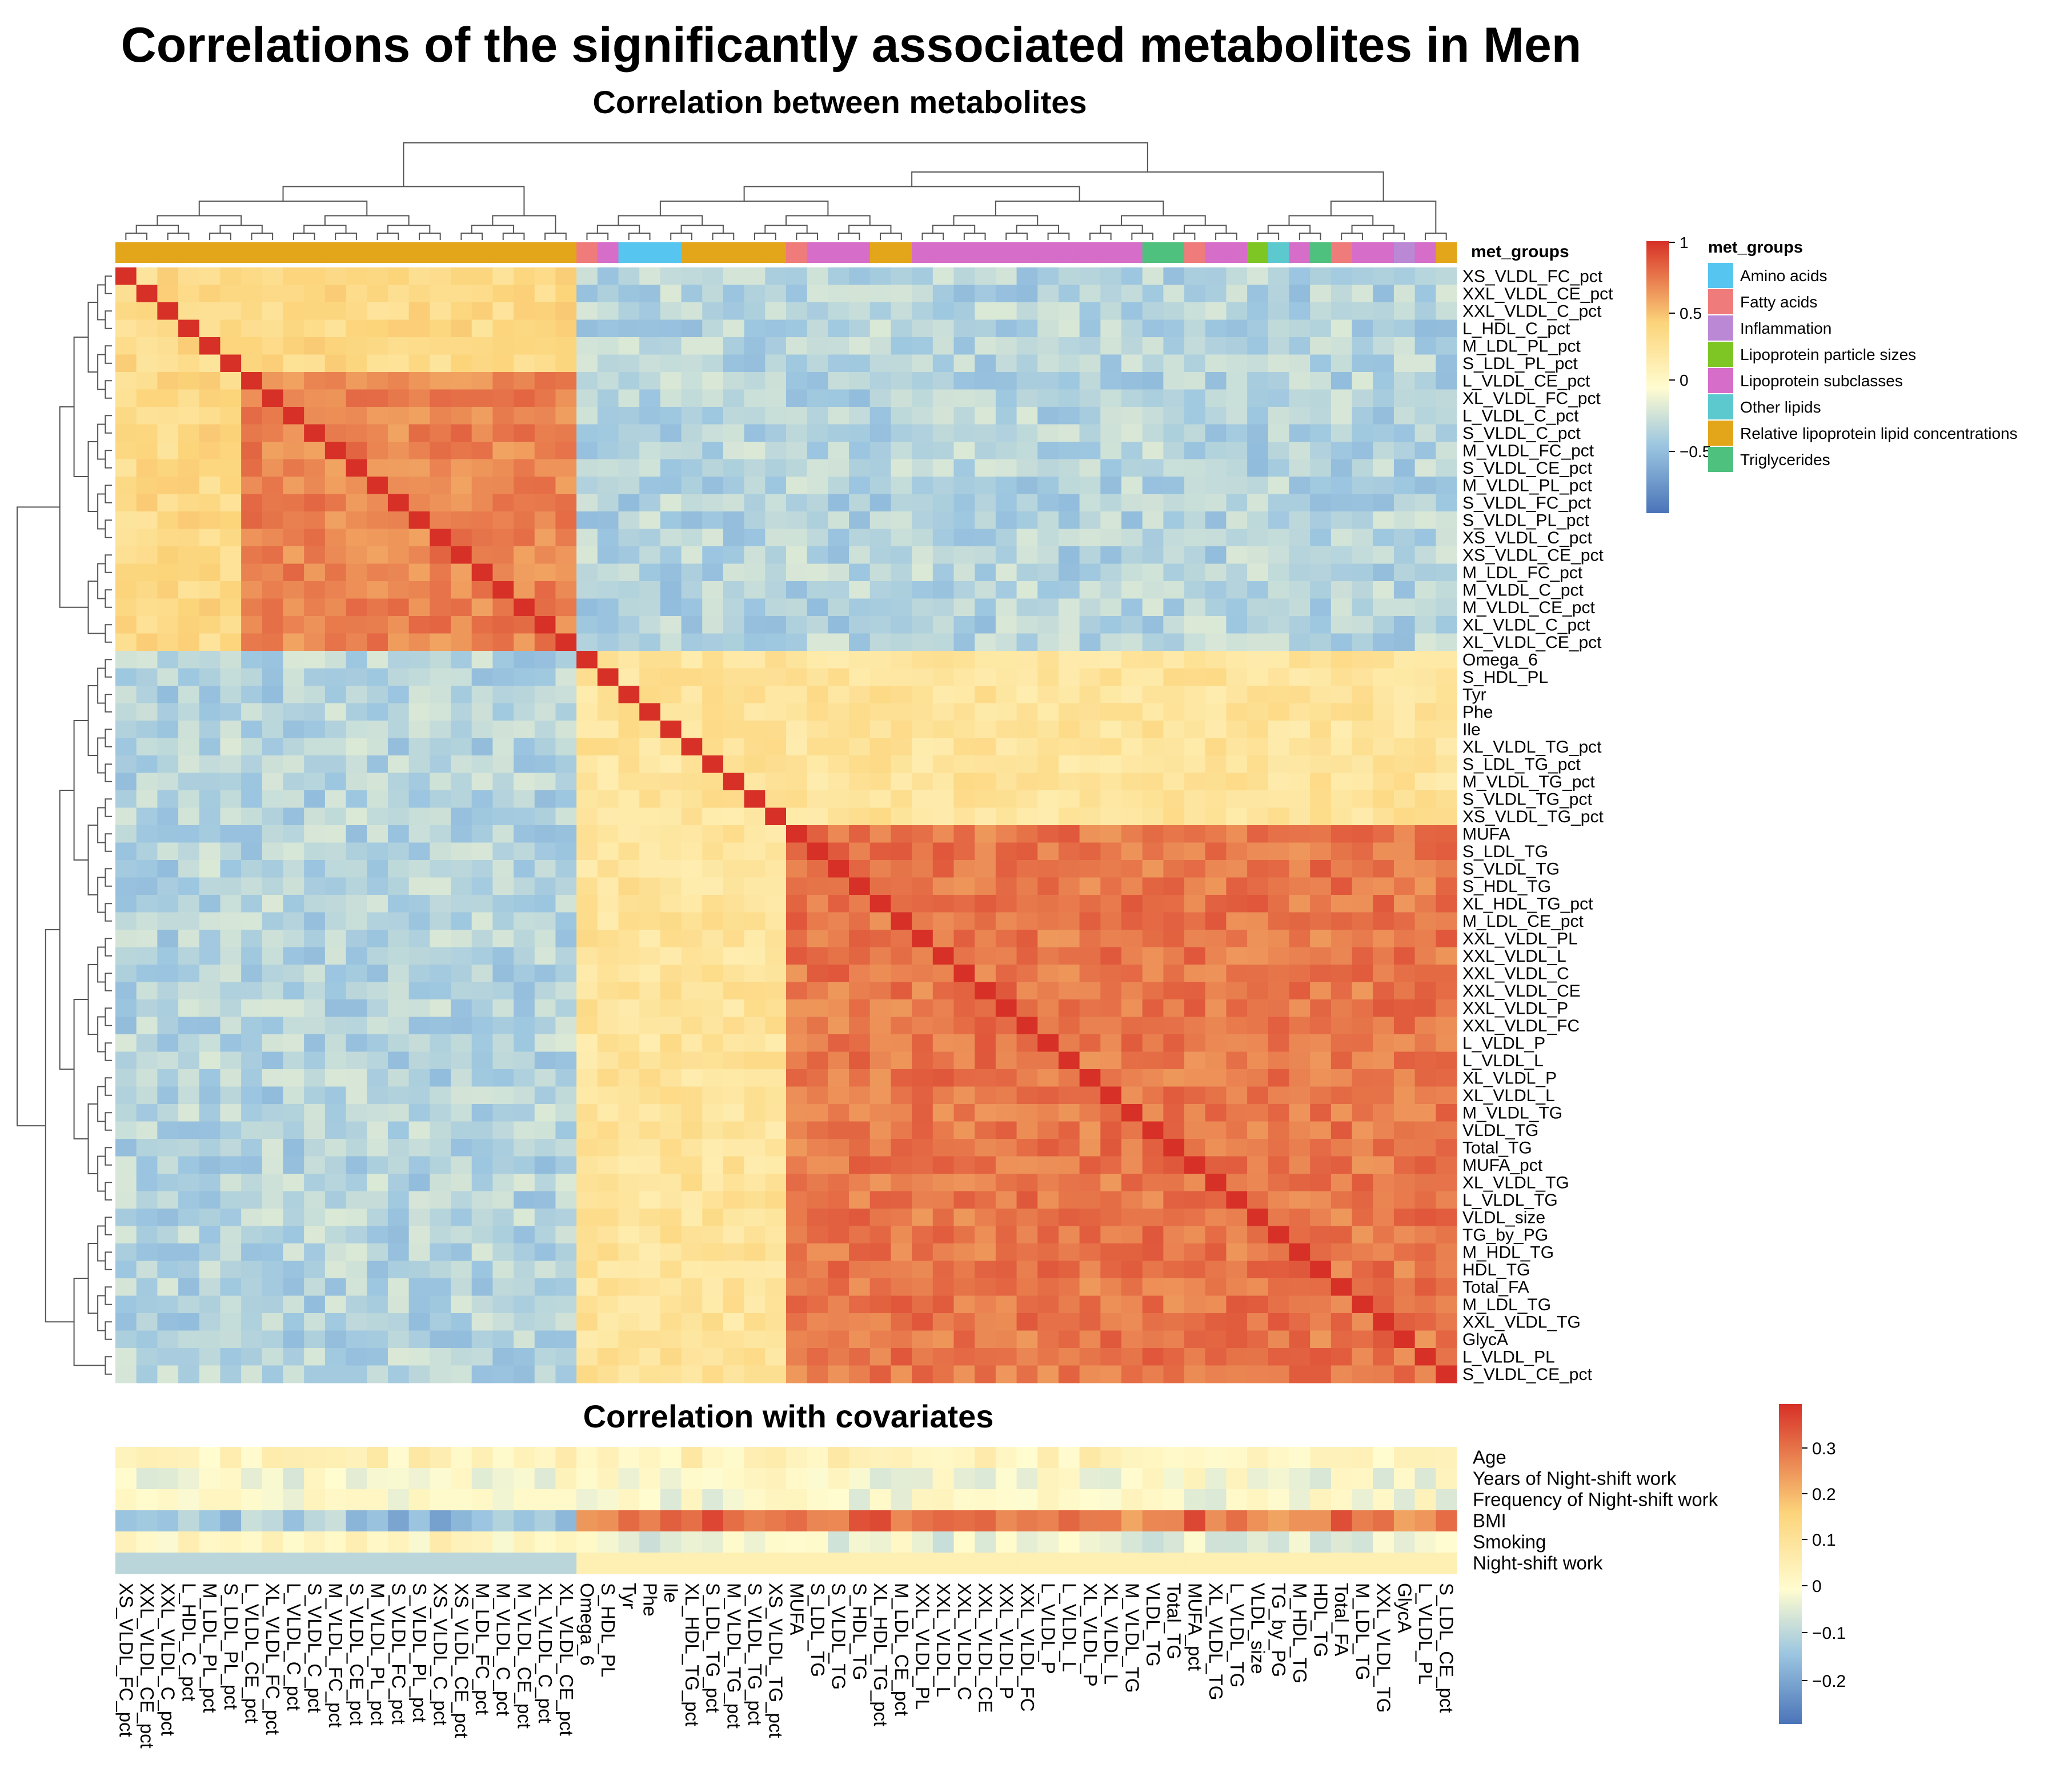 This screenshot has width=2072, height=1768. Describe the element at coordinates (1829, 1633) in the screenshot. I see `cb2-tick-m01: −0.1` at that location.